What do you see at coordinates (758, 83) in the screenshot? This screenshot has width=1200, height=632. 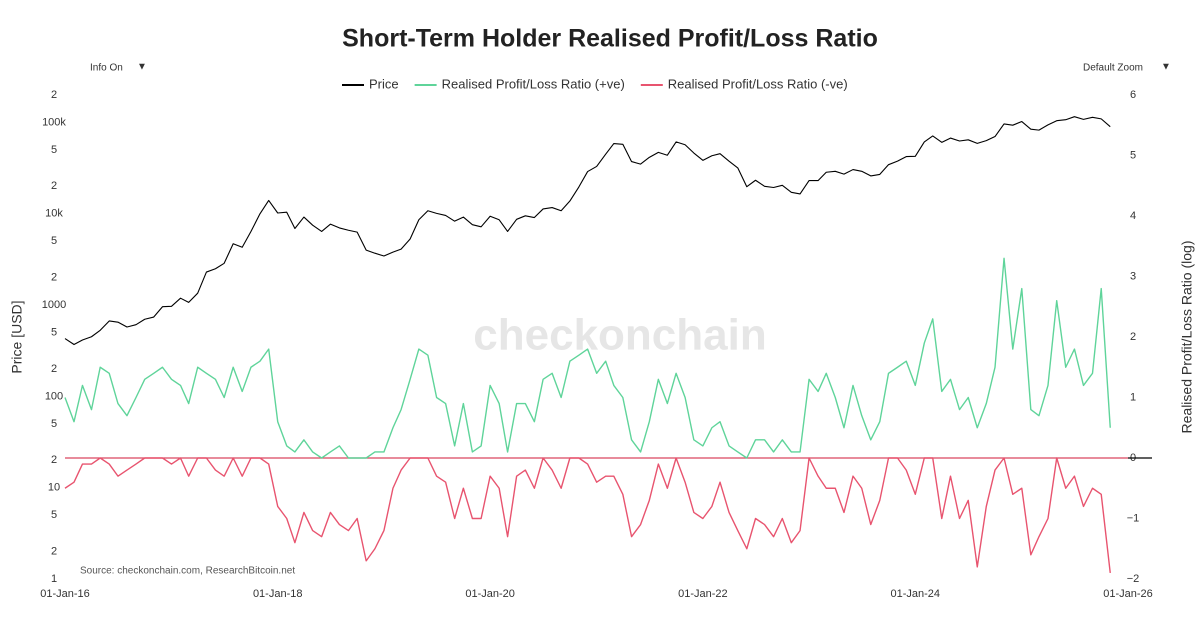 I see `legend-label: Realised Profit/Loss Ratio (-ve)` at bounding box center [758, 83].